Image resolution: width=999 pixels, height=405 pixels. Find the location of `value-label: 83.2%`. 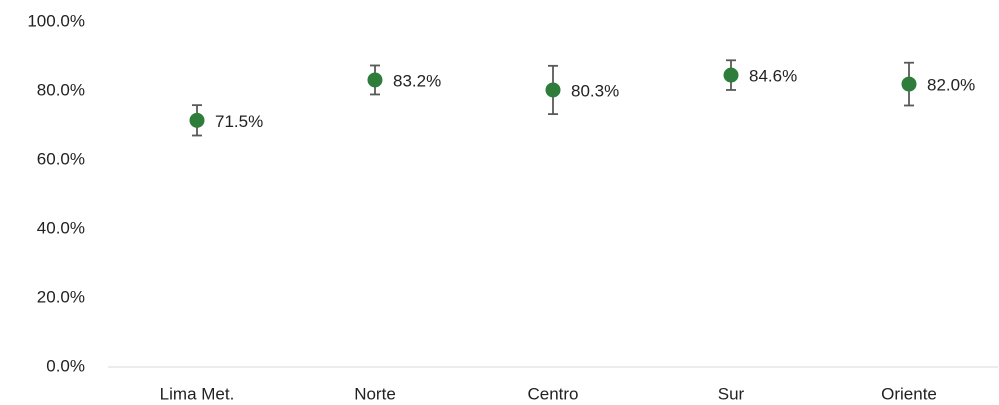

value-label: 83.2% is located at coordinates (417, 80).